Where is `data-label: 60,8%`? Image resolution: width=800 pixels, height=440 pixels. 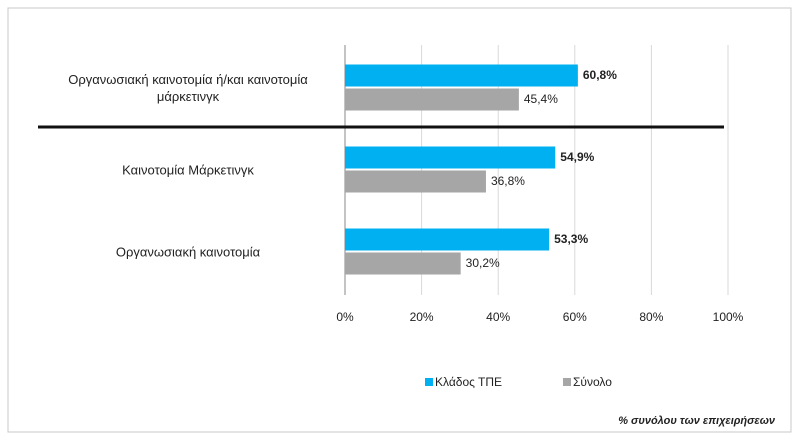 data-label: 60,8% is located at coordinates (600, 75).